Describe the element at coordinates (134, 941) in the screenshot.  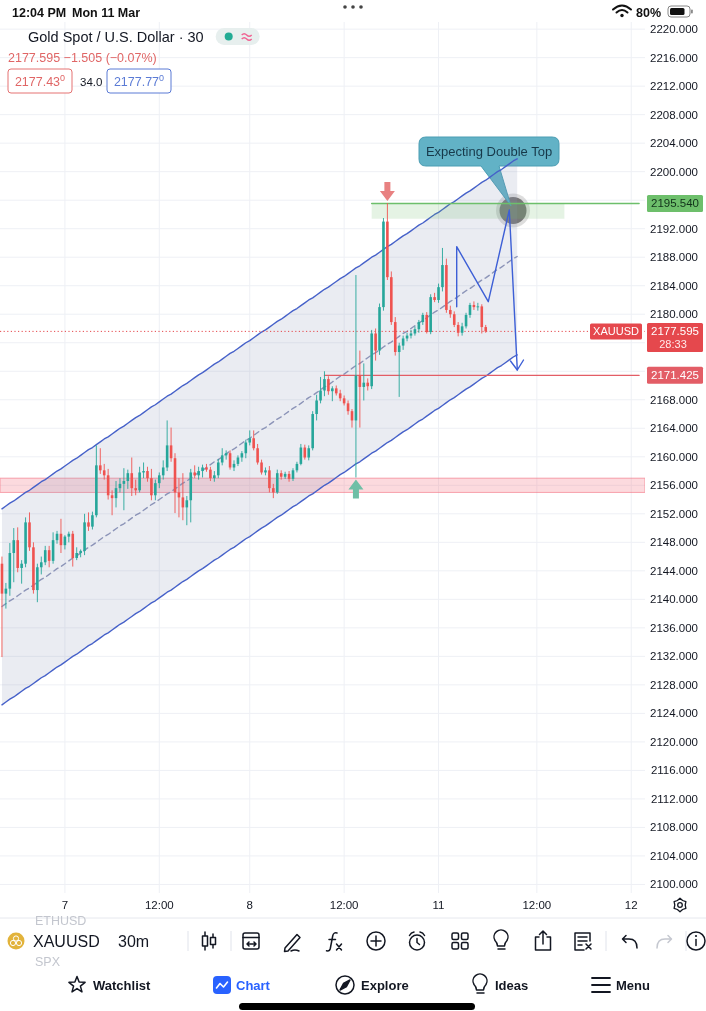
I see `text: 30m` at that location.